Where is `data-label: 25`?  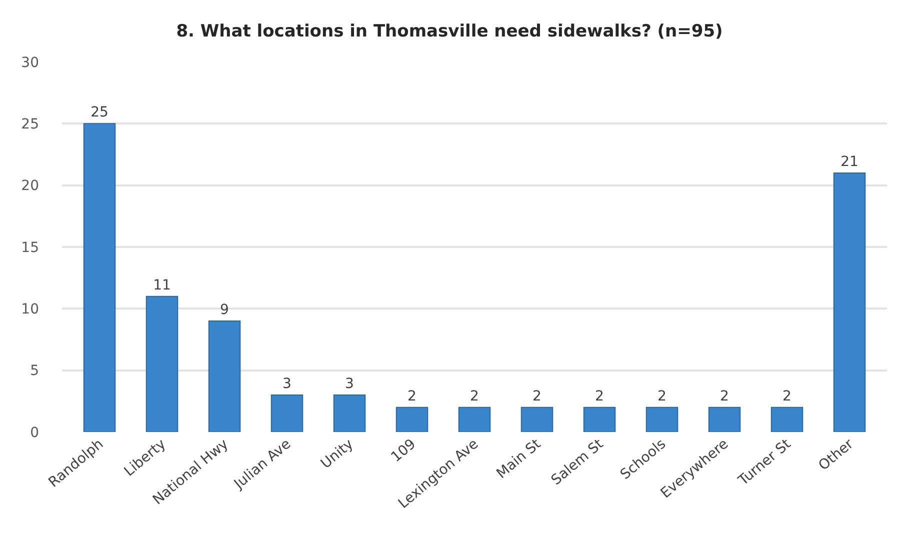
data-label: 25 is located at coordinates (99, 112).